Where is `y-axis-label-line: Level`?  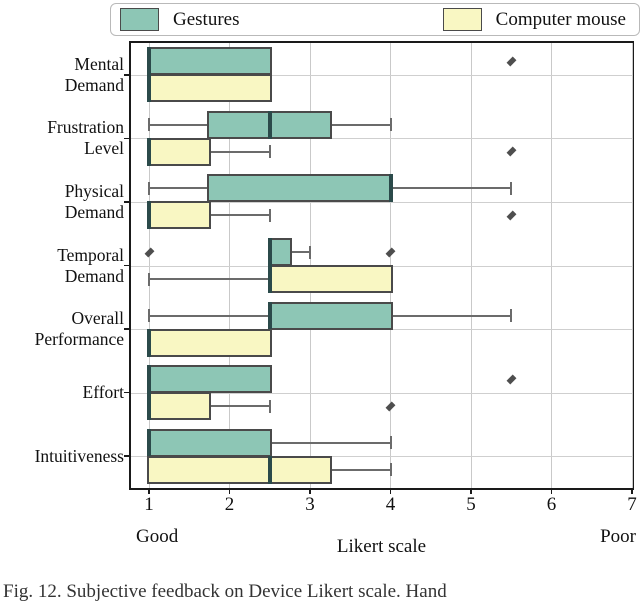
y-axis-label-line: Level is located at coordinates (104, 148).